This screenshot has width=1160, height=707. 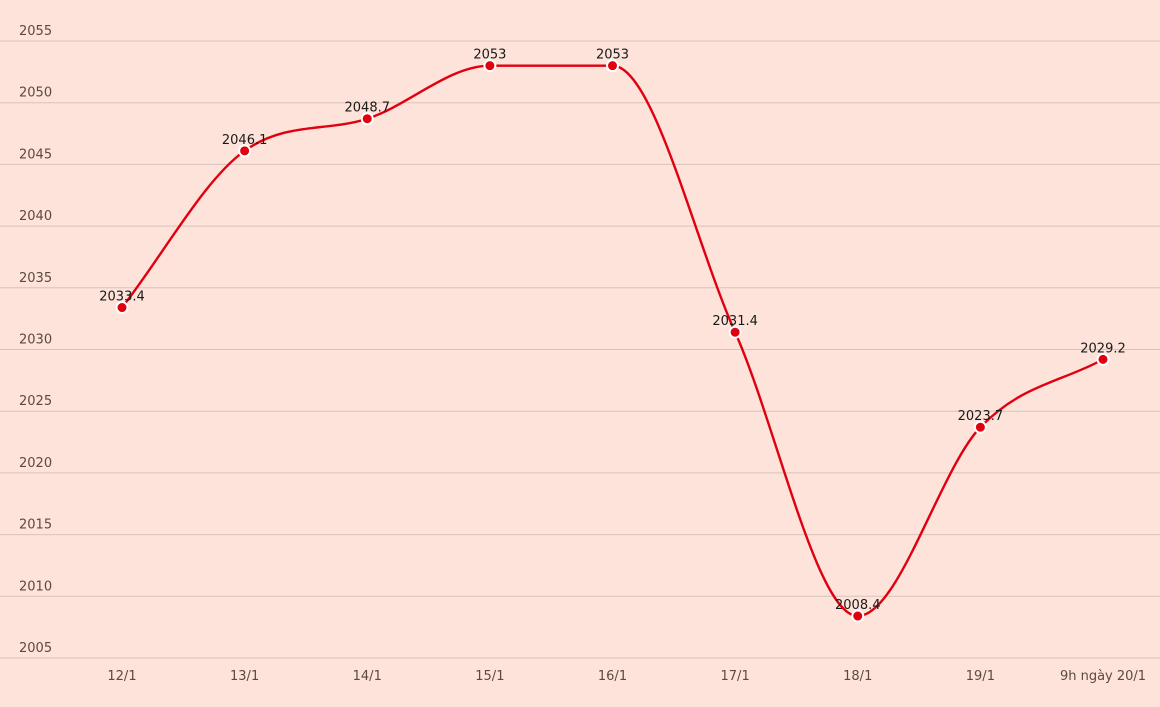 What do you see at coordinates (35, 525) in the screenshot?
I see `y-tick-label-2015: 2015` at bounding box center [35, 525].